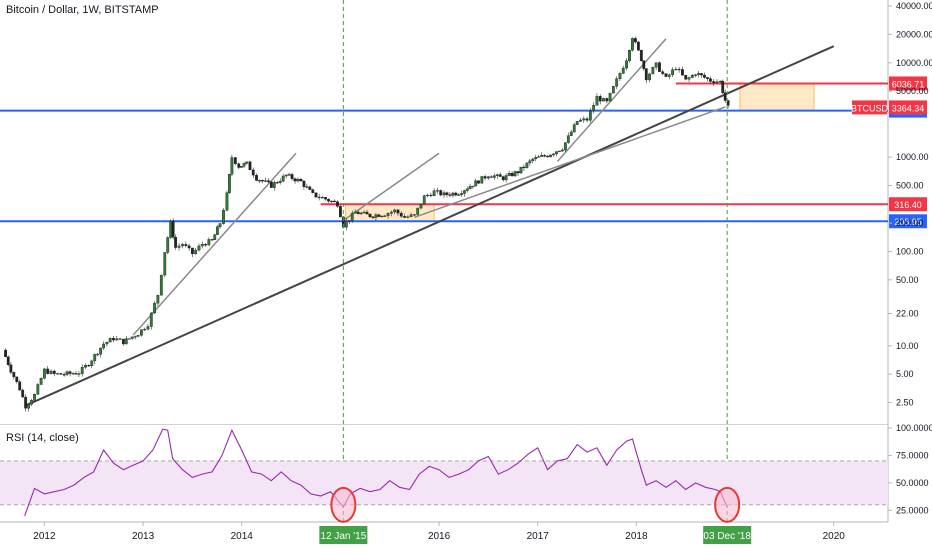 The image size is (932, 555). I want to click on time-tick-label-6: 2020, so click(834, 536).